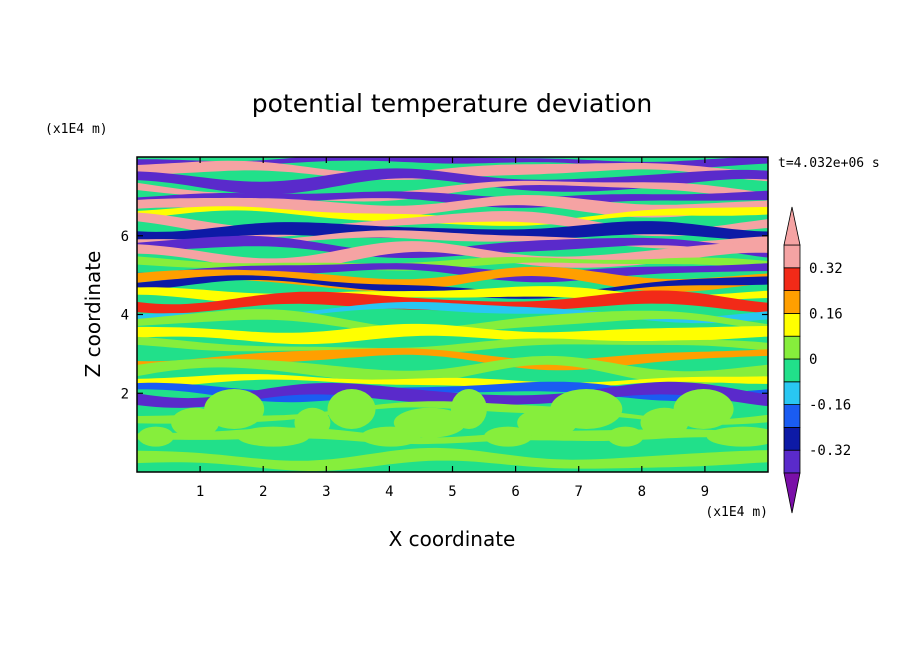 The height and width of the screenshot is (654, 904). Describe the element at coordinates (515, 492) in the screenshot. I see `x-tick-label: 6` at that location.